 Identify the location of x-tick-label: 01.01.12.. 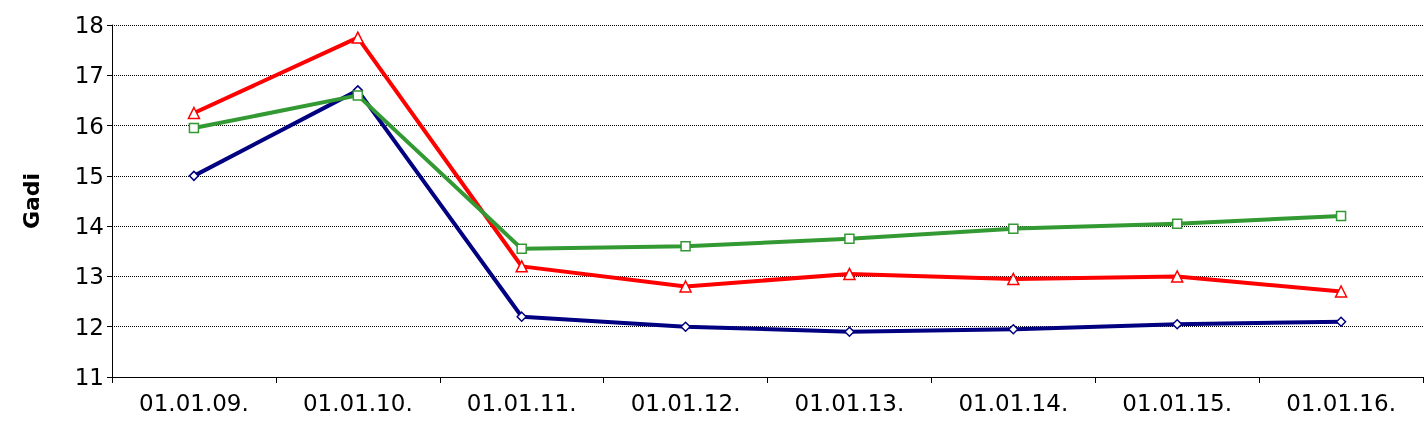
(685, 402).